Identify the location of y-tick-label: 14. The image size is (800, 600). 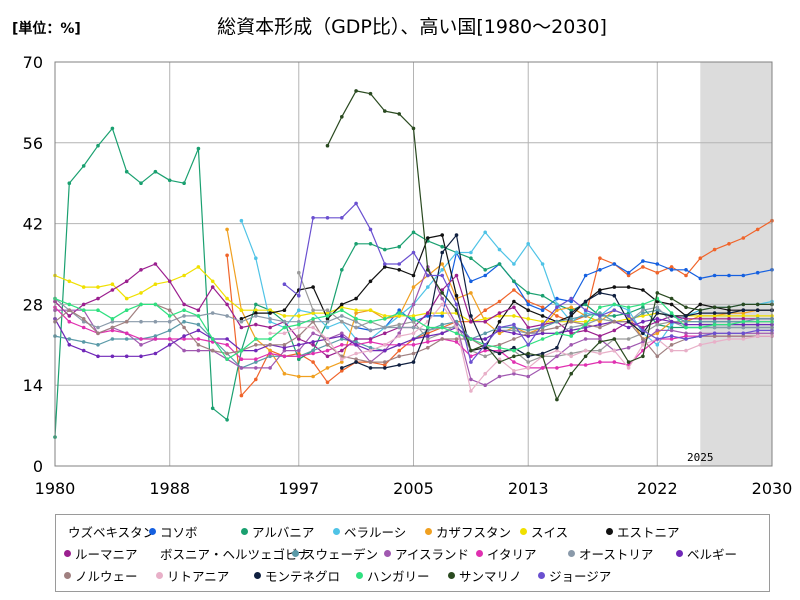
(33, 385).